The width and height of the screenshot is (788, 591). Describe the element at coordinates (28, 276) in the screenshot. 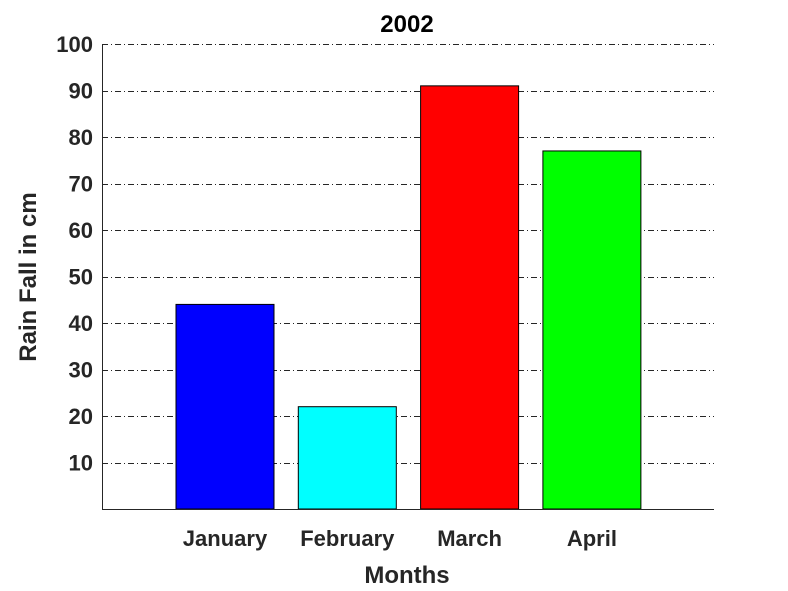

I see `y-axis-label: Rain Fall in cm` at that location.